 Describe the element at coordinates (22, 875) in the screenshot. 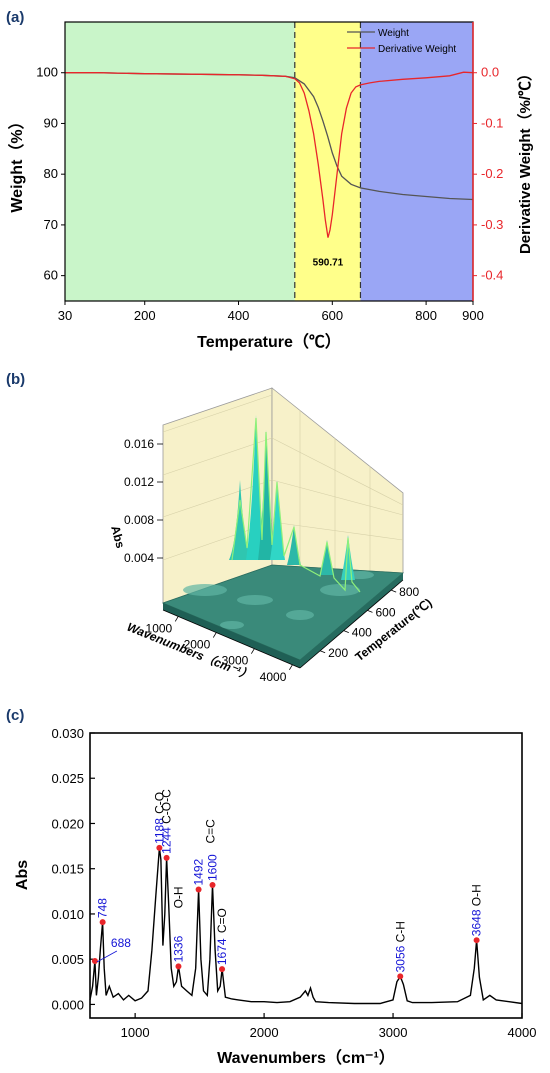

I see `y-axis-title-c: Abs` at that location.